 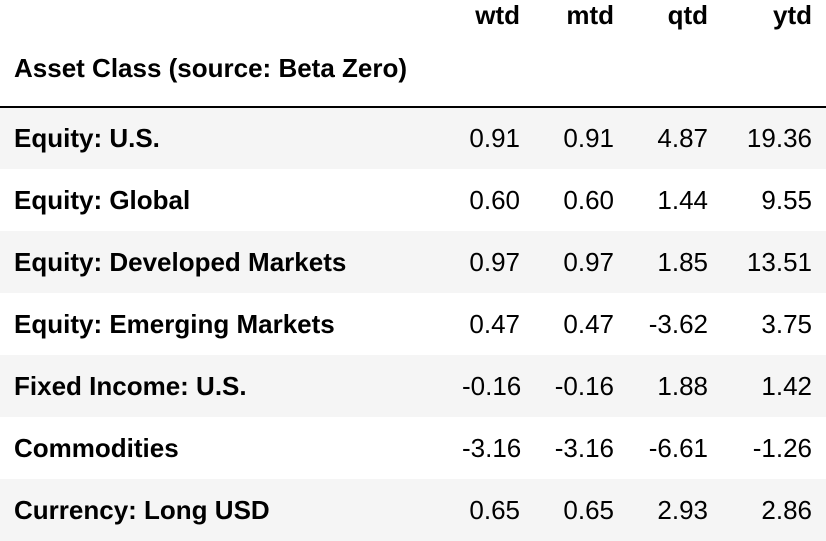 I want to click on cell-wtd: -3.16, so click(x=492, y=447).